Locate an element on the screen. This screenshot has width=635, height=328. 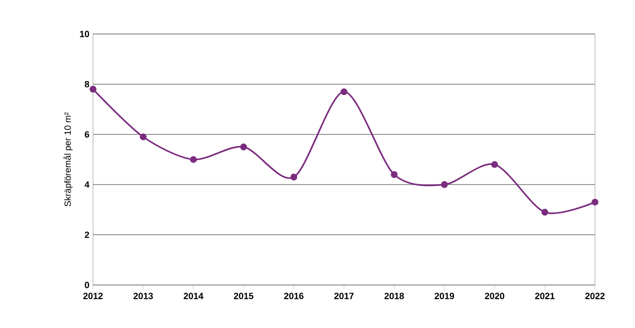
y-axis-title: Skräpföremål per 10 m² is located at coordinates (68, 159).